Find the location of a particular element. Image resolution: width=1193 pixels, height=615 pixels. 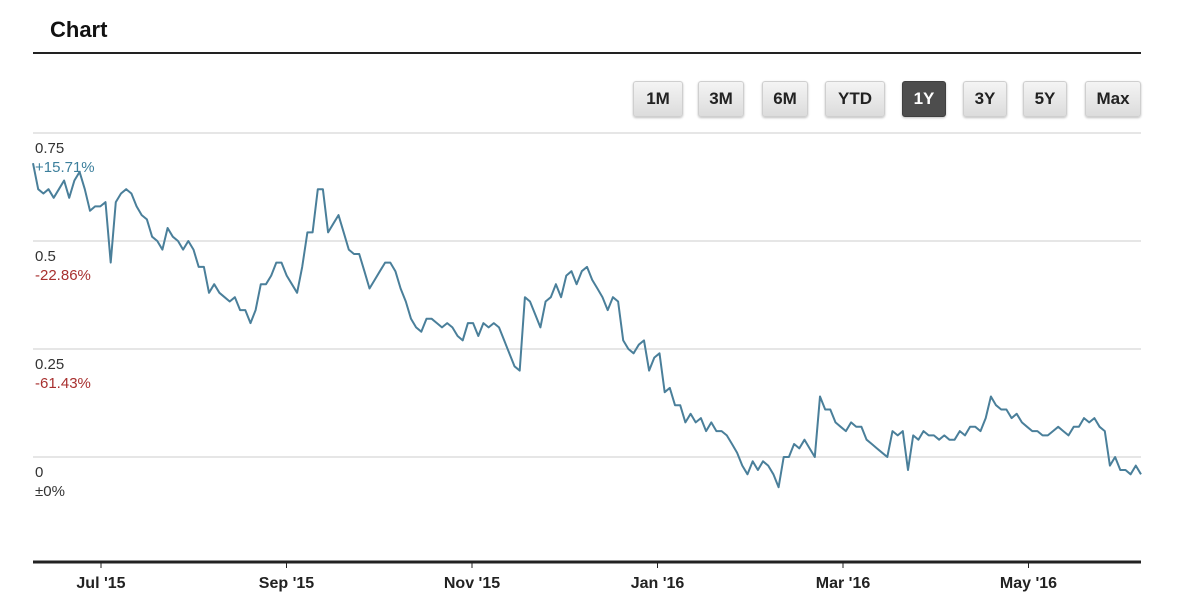

y-tick-label: 0.5 is located at coordinates (45, 256).